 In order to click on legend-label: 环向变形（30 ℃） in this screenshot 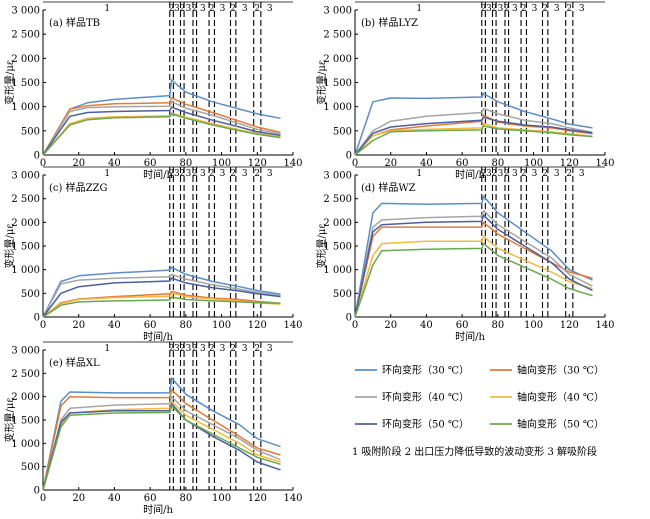, I will do `click(425, 370)`.